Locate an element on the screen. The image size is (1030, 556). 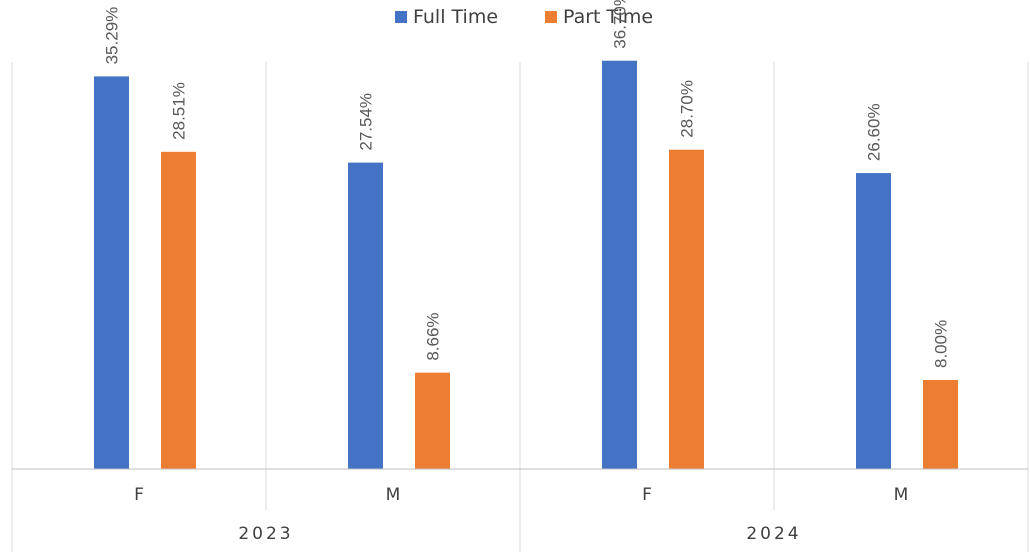
x-axis: F M F M 2023 2024 is located at coordinates (520, 506).